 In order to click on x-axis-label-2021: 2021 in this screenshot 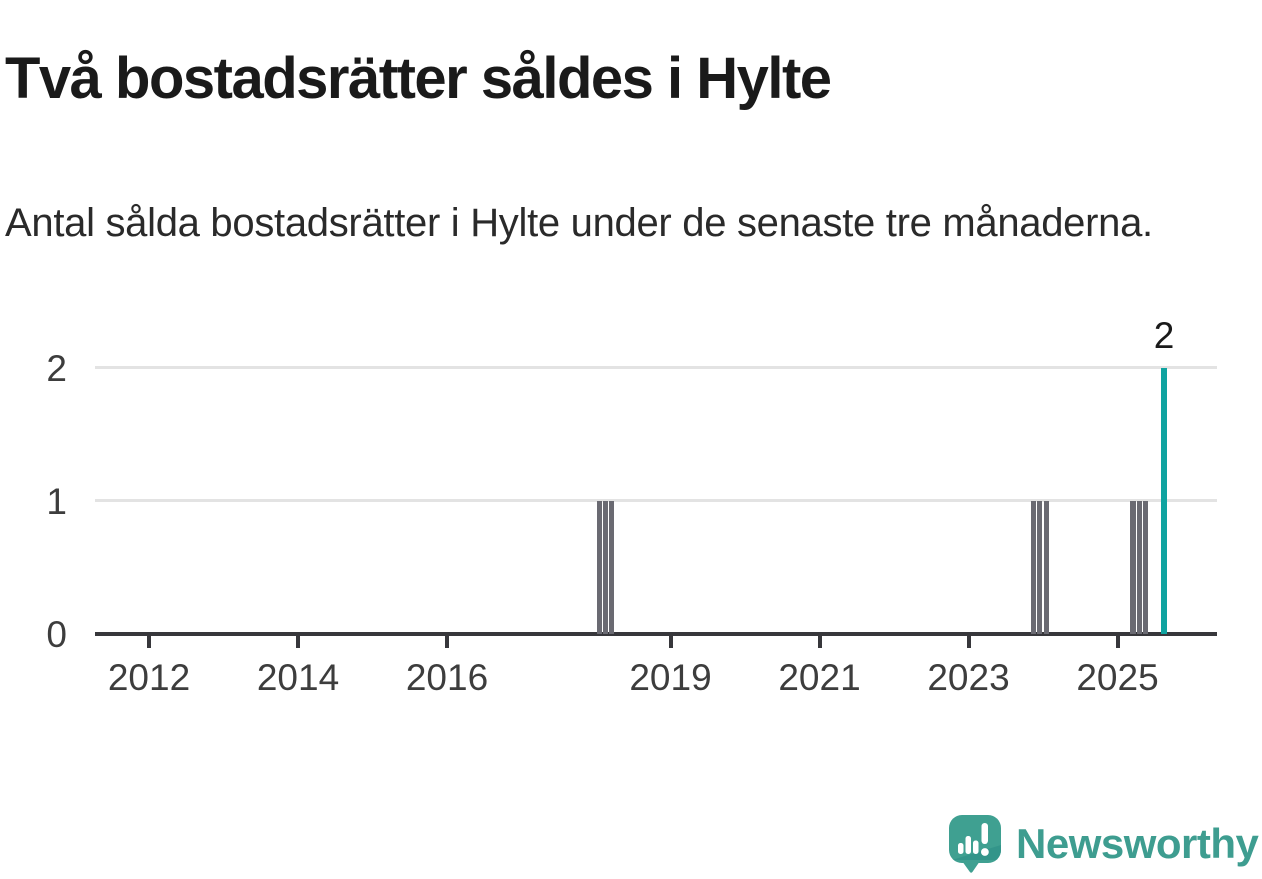, I will do `click(819, 677)`.